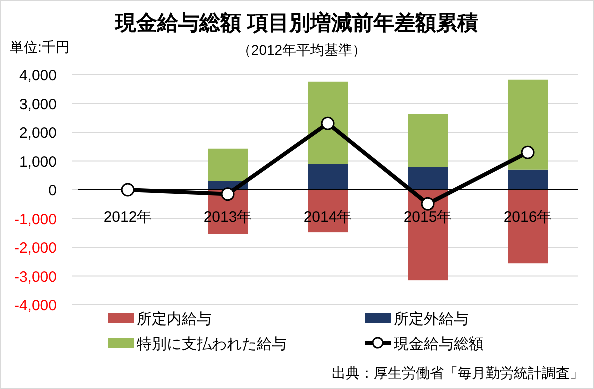 The image size is (594, 389). What do you see at coordinates (38, 133) in the screenshot?
I see `y-tick-label: 2,000` at bounding box center [38, 133].